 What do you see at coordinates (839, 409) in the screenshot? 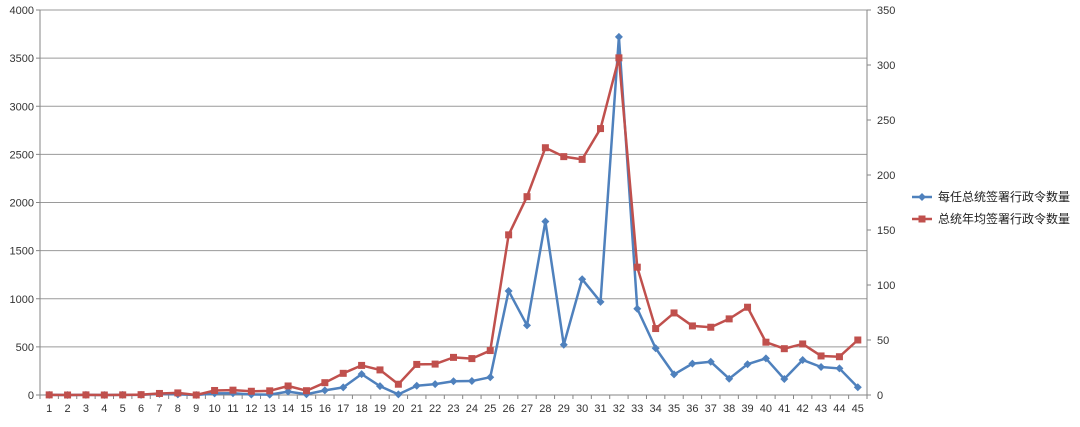
I see `x-tick-label: 44` at bounding box center [839, 409].